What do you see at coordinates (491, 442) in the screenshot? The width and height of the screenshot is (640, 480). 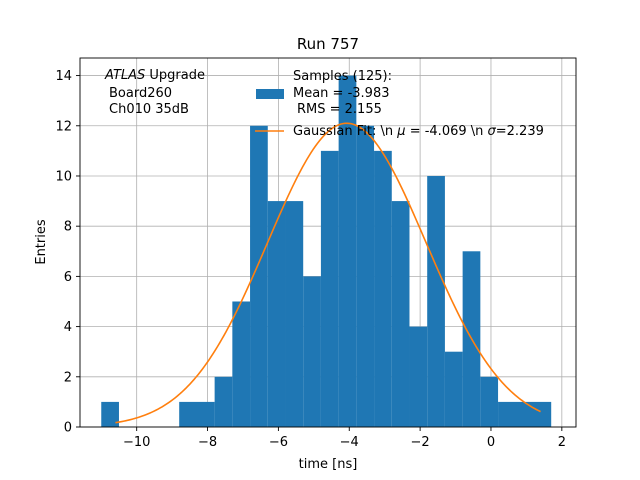 I see `x-tick-label: 0` at bounding box center [491, 442].